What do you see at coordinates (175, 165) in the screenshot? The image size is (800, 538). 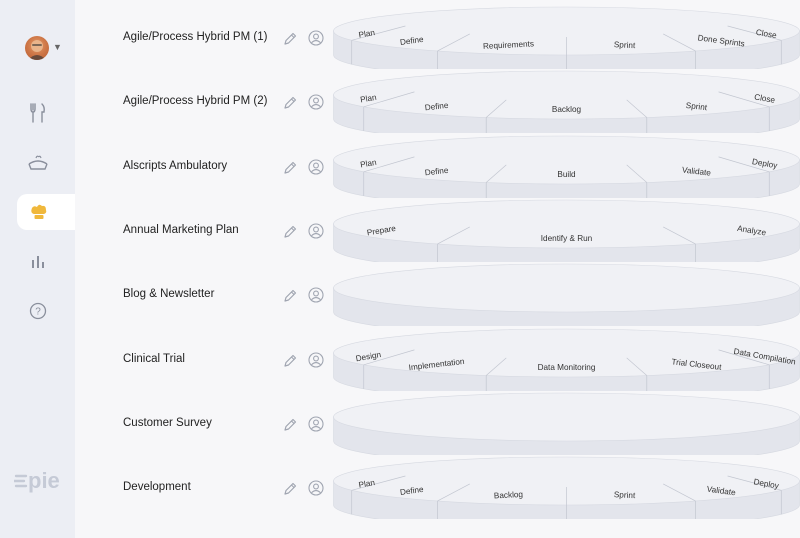 I see `project-name: Alscripts Ambulatory` at bounding box center [175, 165].